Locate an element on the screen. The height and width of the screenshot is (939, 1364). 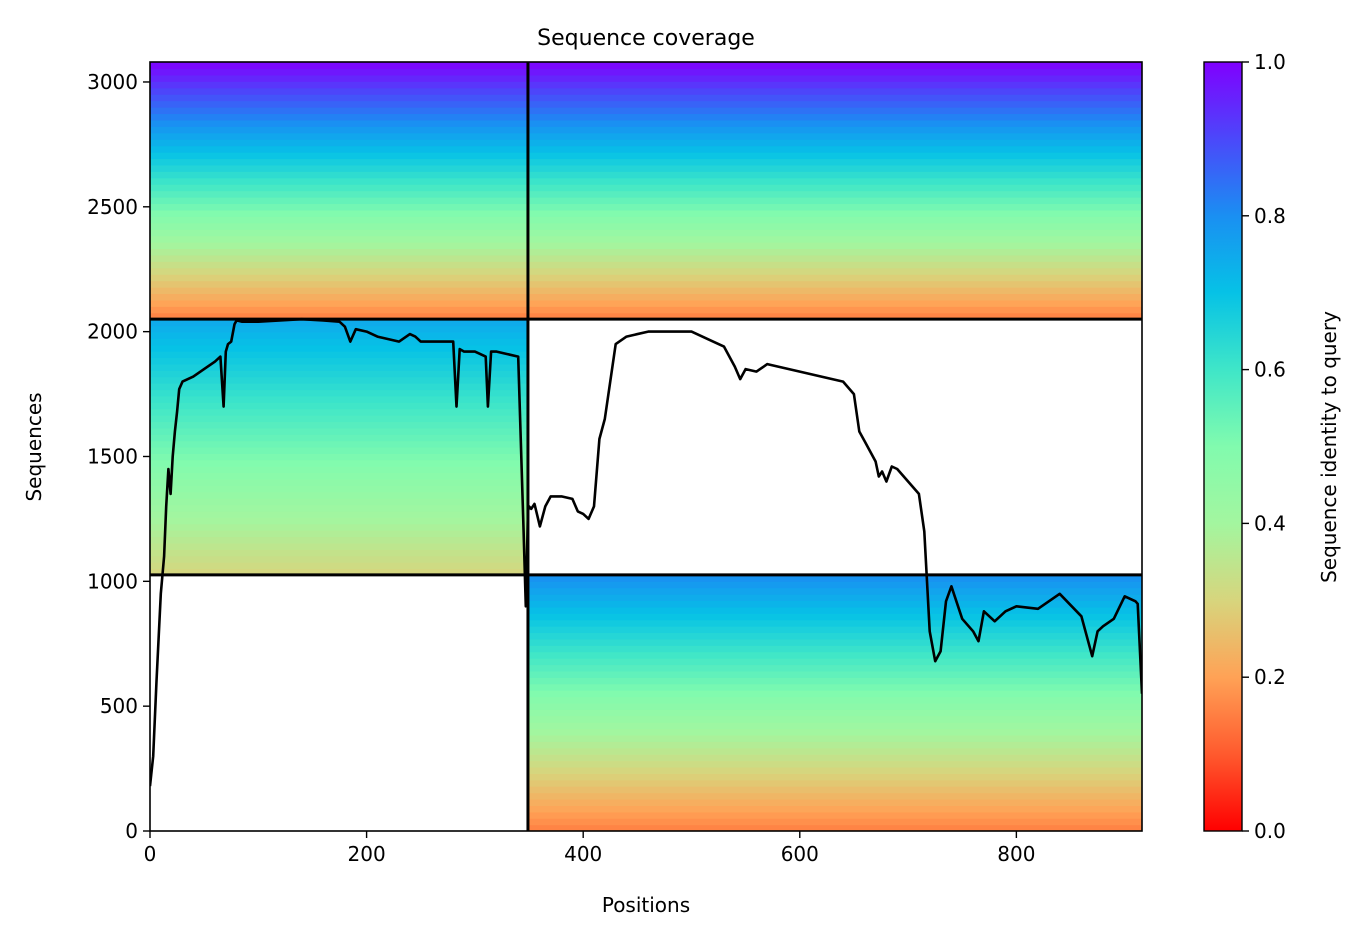
y-axis-ticks: 0 500 1000 1500 2000 2500 3000 is located at coordinates (118, 456).